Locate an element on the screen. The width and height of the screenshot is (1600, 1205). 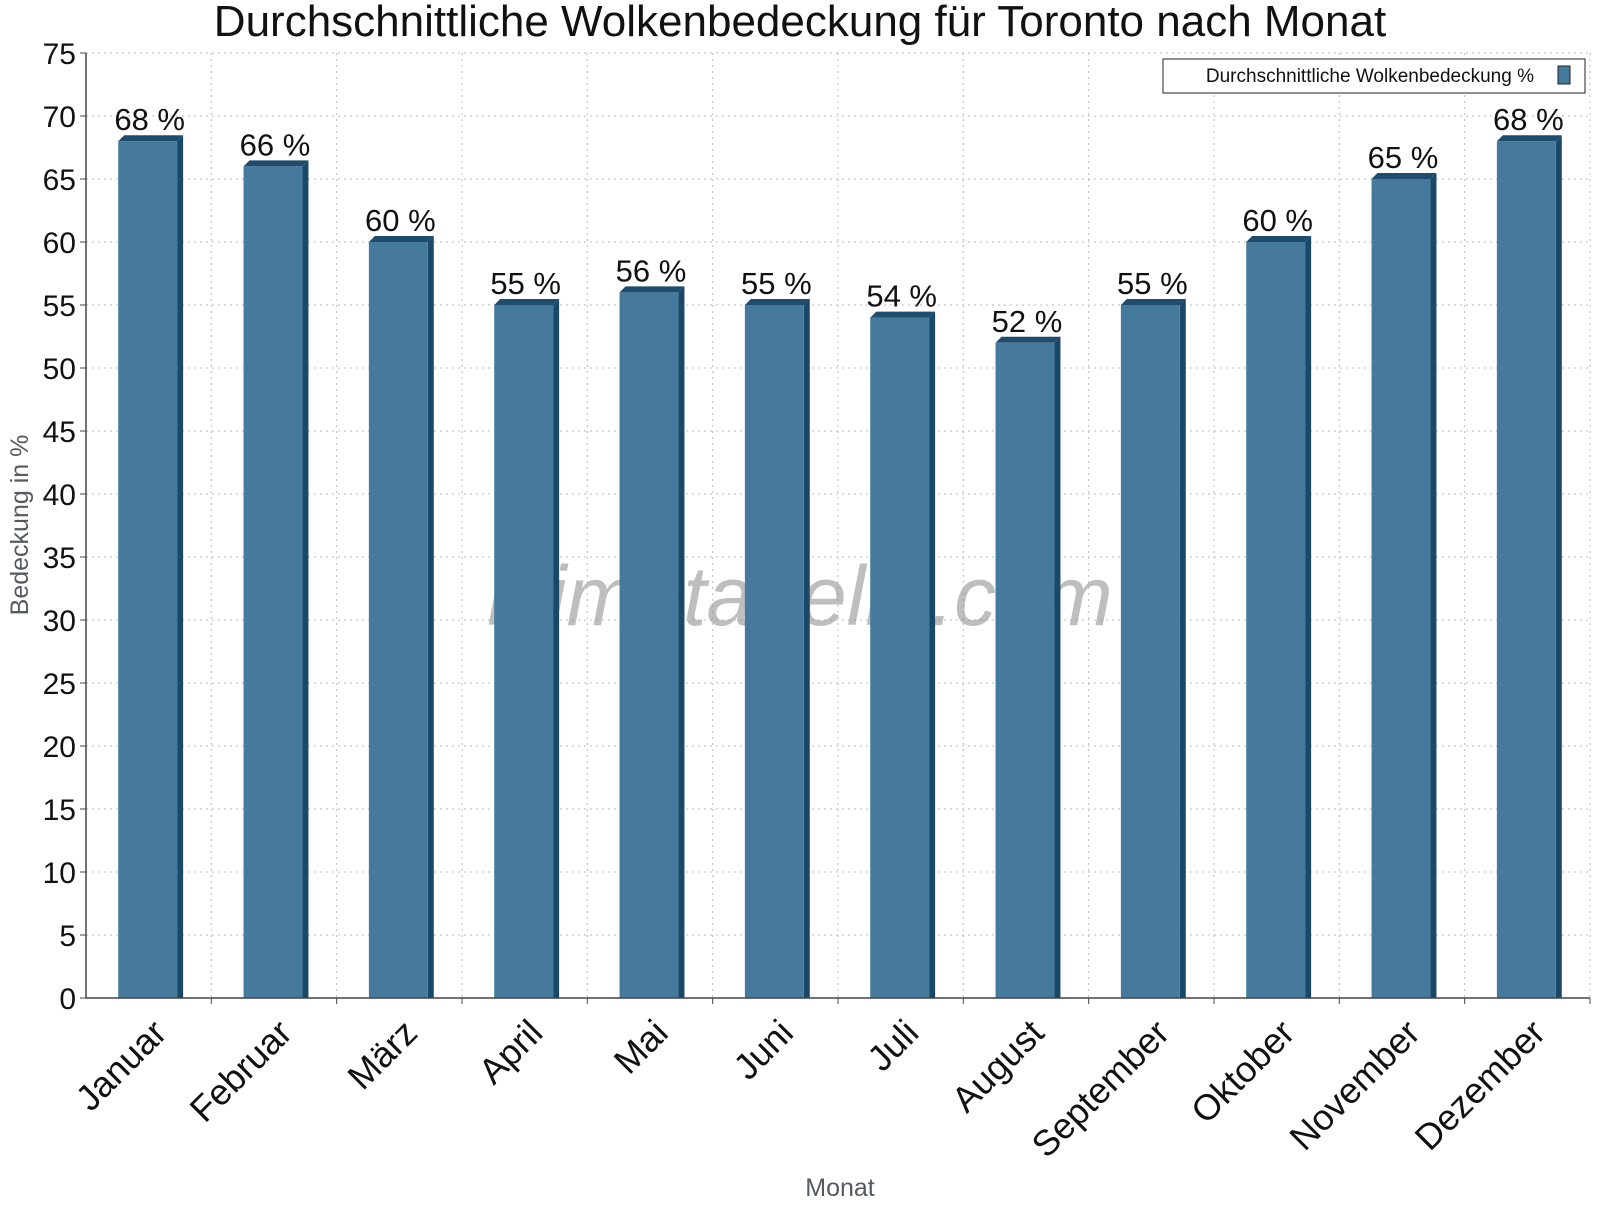
data-label: 65 % is located at coordinates (1403, 157).